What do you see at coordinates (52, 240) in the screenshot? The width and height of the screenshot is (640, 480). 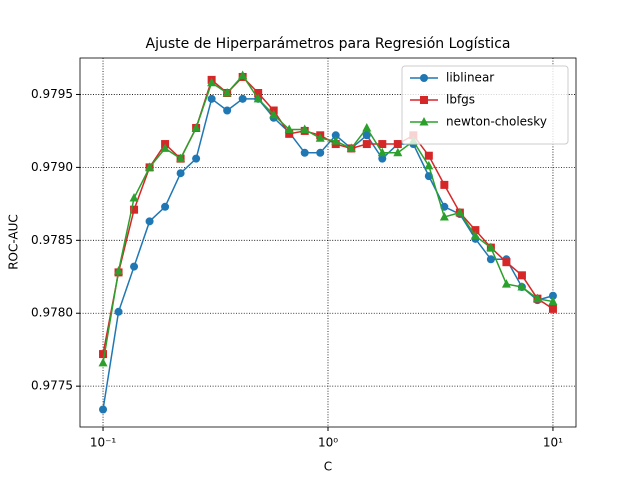 I see `y-tick-label: 0.9785` at bounding box center [52, 240].